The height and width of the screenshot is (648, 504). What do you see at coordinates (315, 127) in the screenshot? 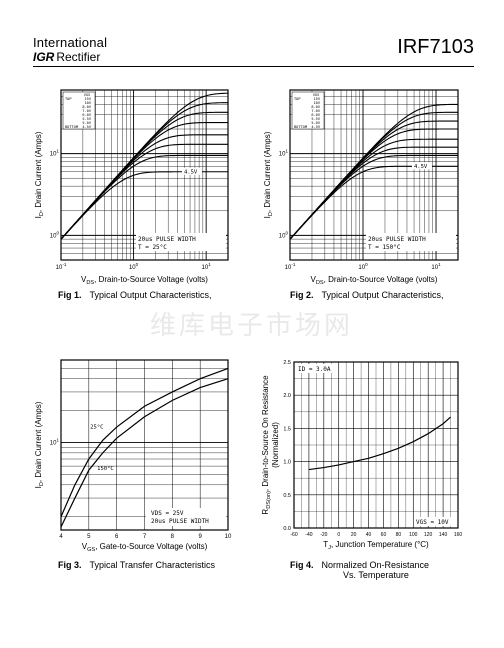
I see `fig2-legend-value: 4.5V` at bounding box center [315, 127].